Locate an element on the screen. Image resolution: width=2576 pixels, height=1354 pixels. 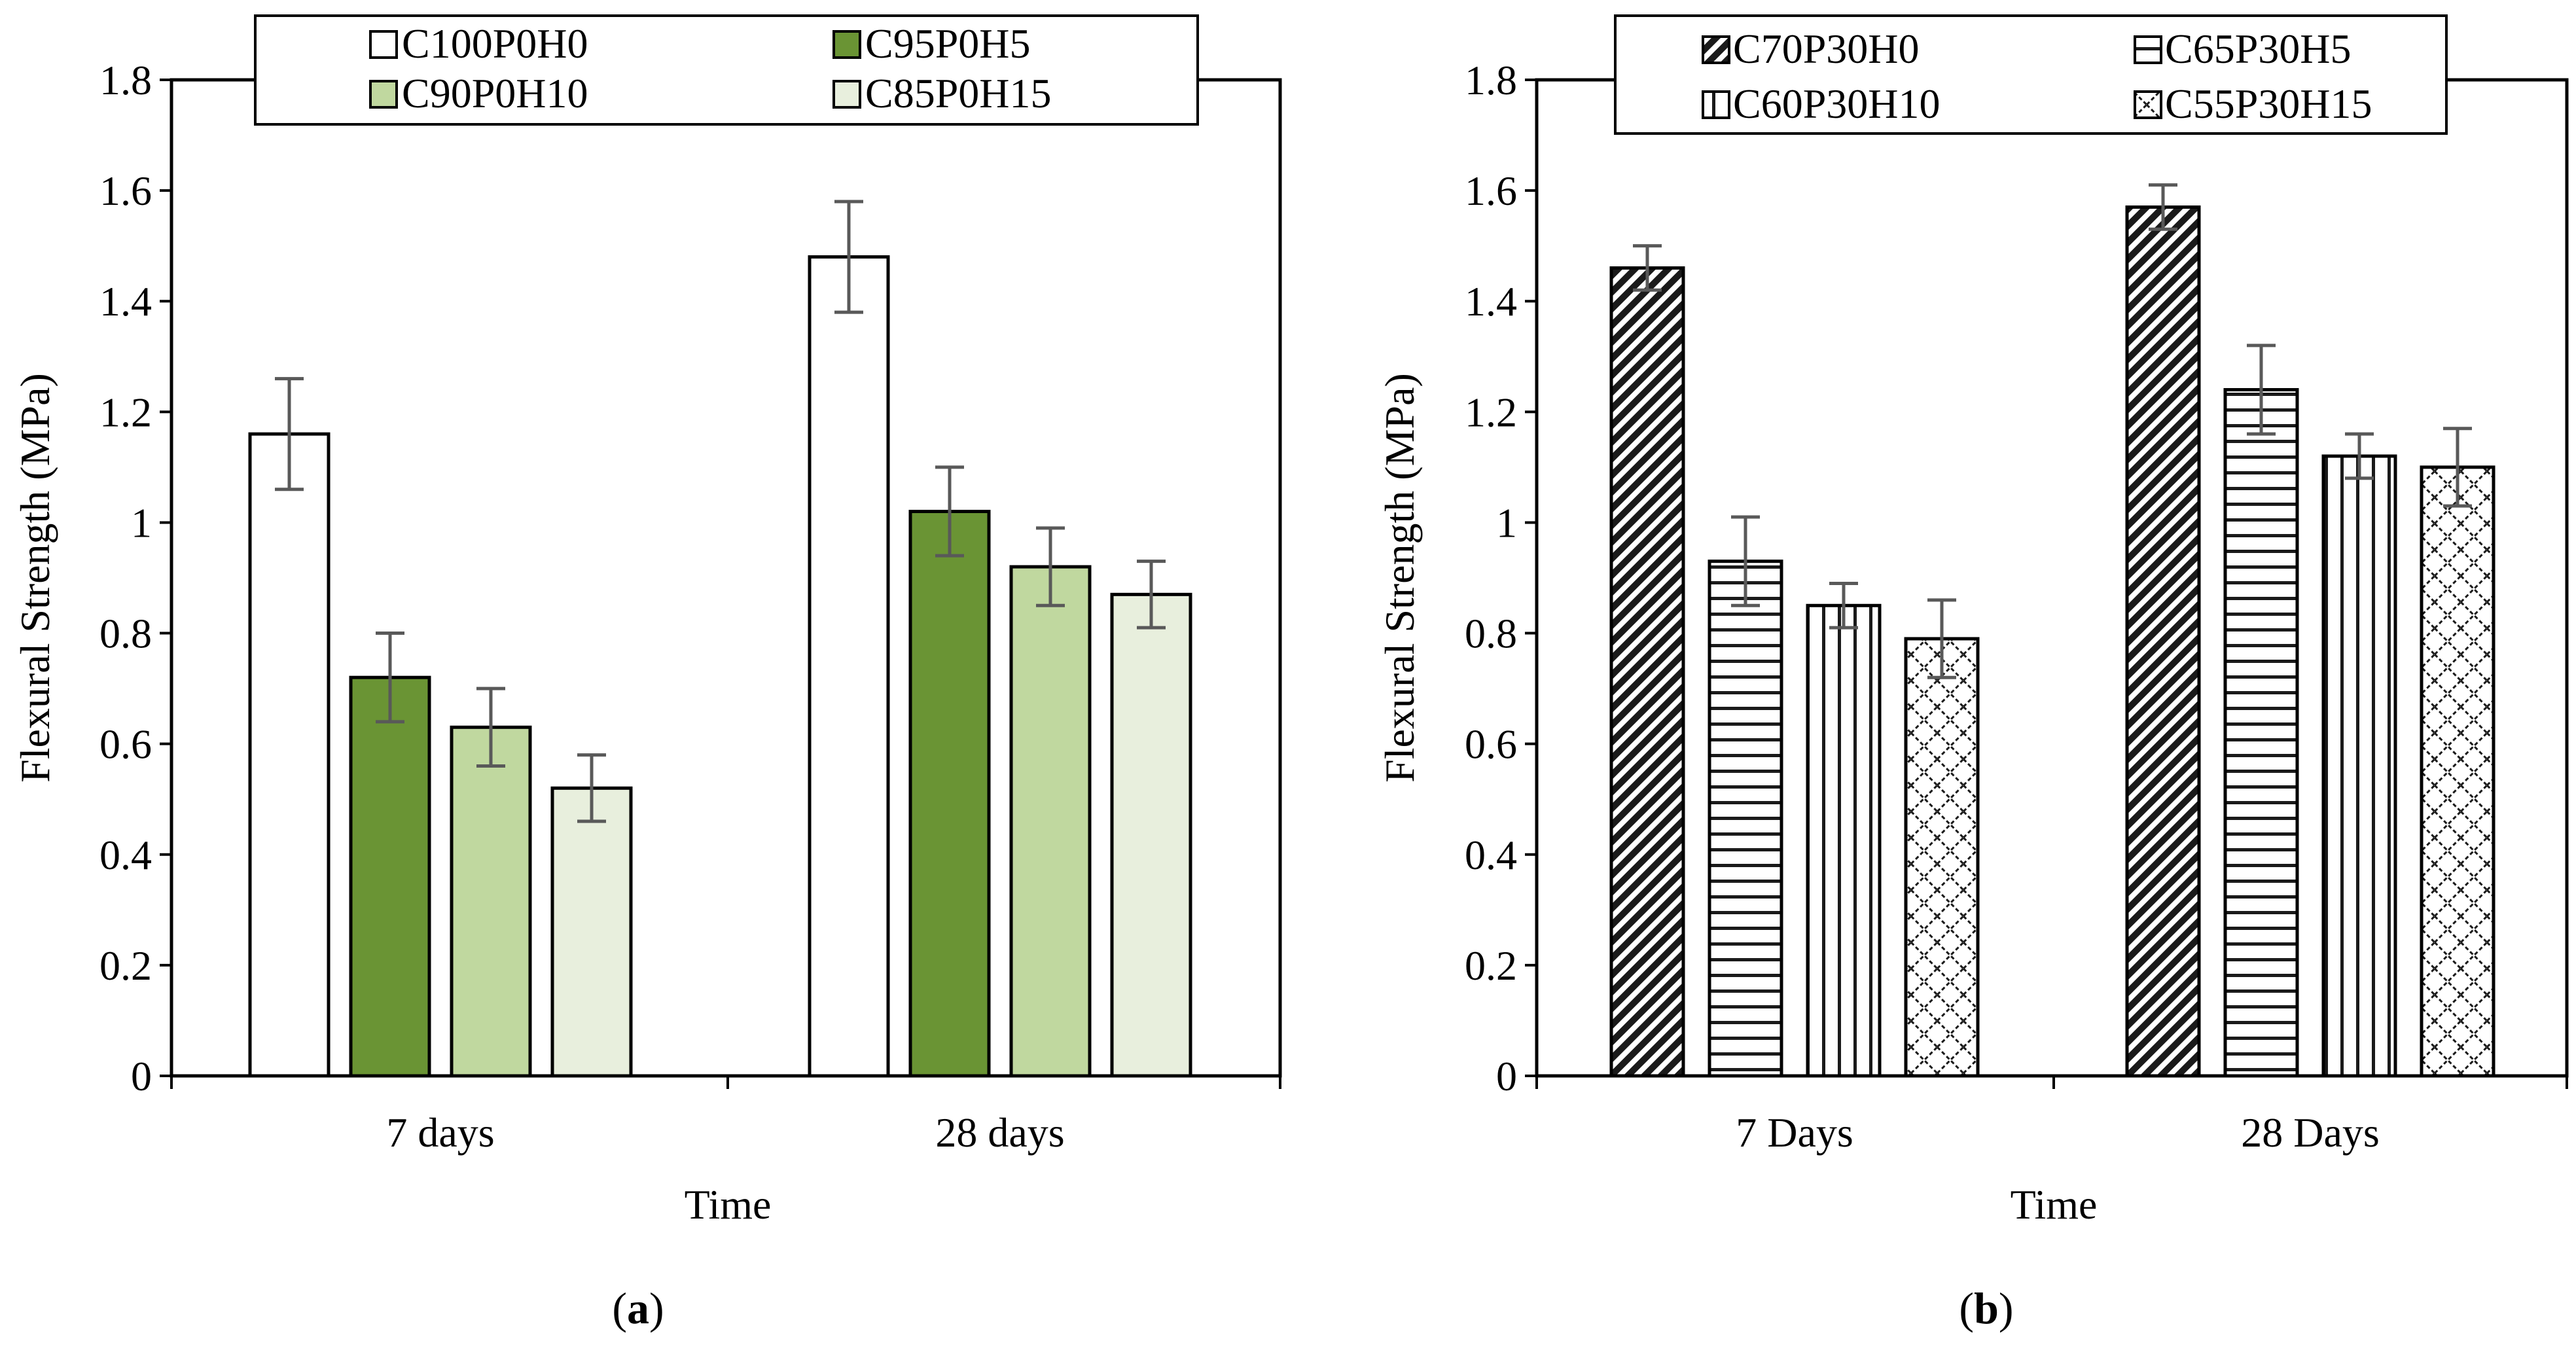
legend-label: C95P0H5 is located at coordinates (948, 44).